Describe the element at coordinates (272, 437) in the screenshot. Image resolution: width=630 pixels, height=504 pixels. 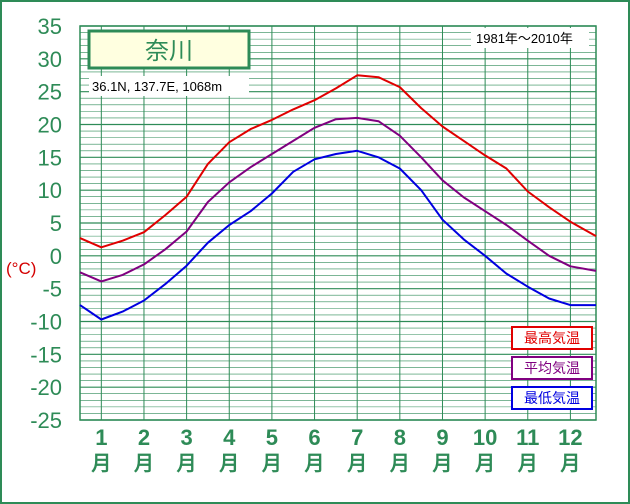
I see `x-tick-label: 5` at that location.